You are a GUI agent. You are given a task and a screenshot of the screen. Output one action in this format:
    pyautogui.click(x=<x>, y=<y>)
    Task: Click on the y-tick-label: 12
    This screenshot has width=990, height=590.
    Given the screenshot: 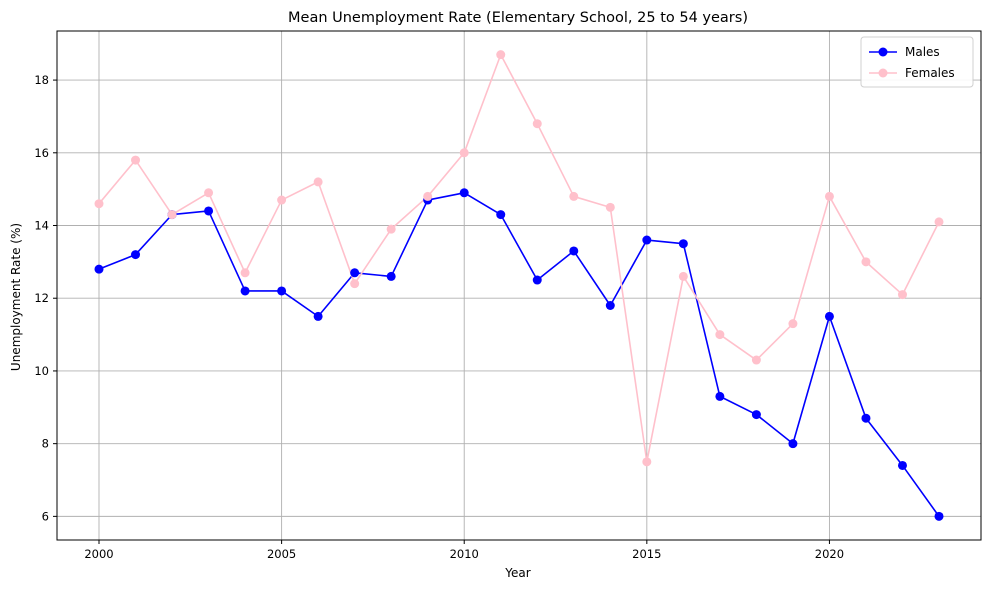 What is the action you would take?
    pyautogui.click(x=41, y=298)
    